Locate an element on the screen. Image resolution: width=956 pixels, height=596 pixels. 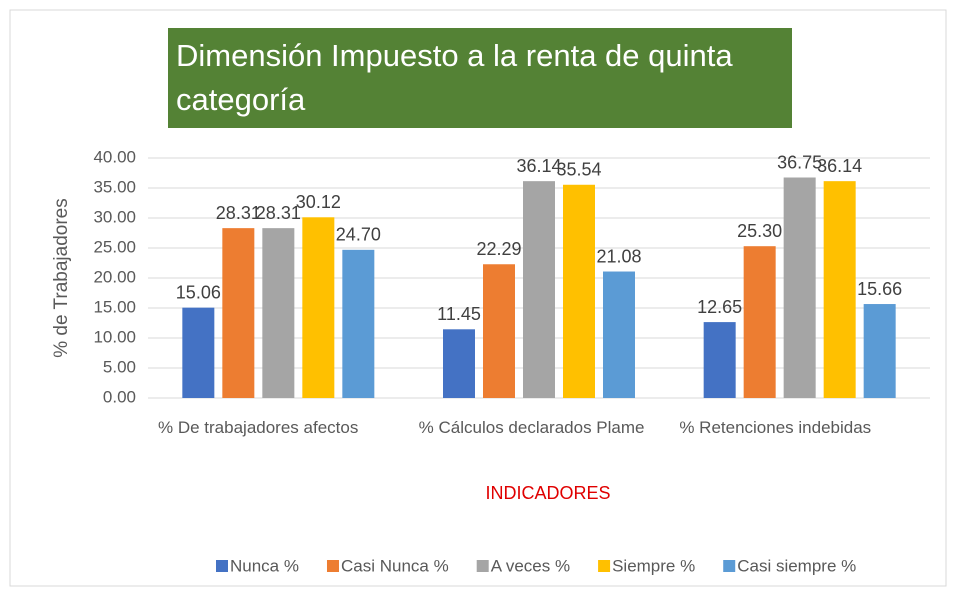
data-label: 15.06 is located at coordinates (198, 292).